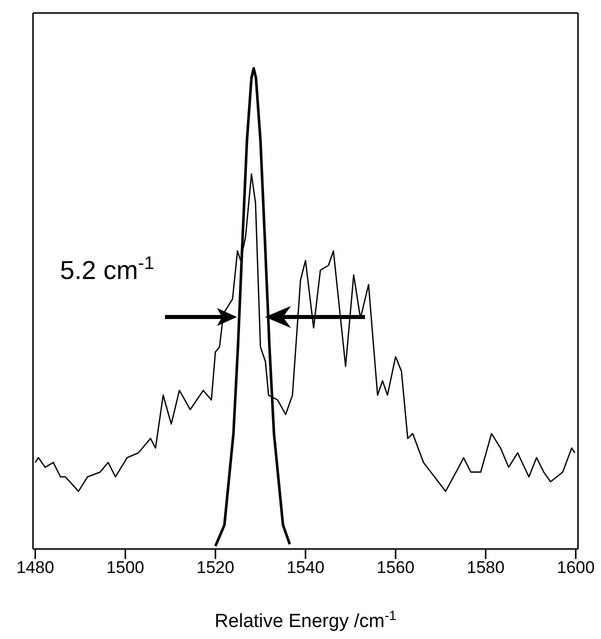  What do you see at coordinates (215, 568) in the screenshot?
I see `x-tick-label: 1520` at bounding box center [215, 568].